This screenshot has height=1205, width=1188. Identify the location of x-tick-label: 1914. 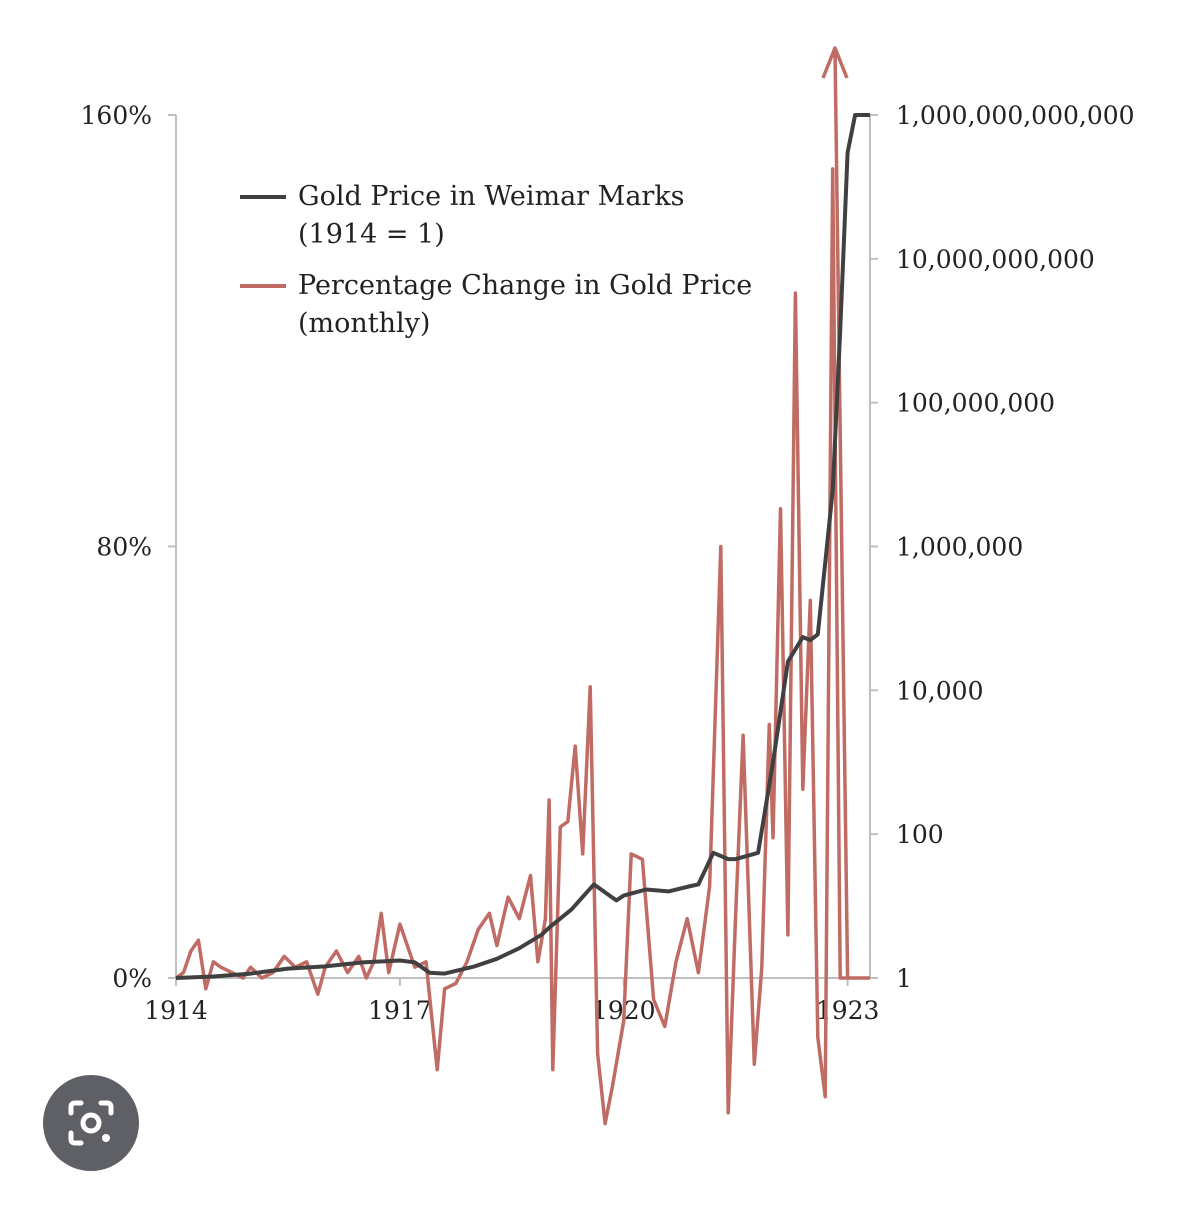
(176, 1010).